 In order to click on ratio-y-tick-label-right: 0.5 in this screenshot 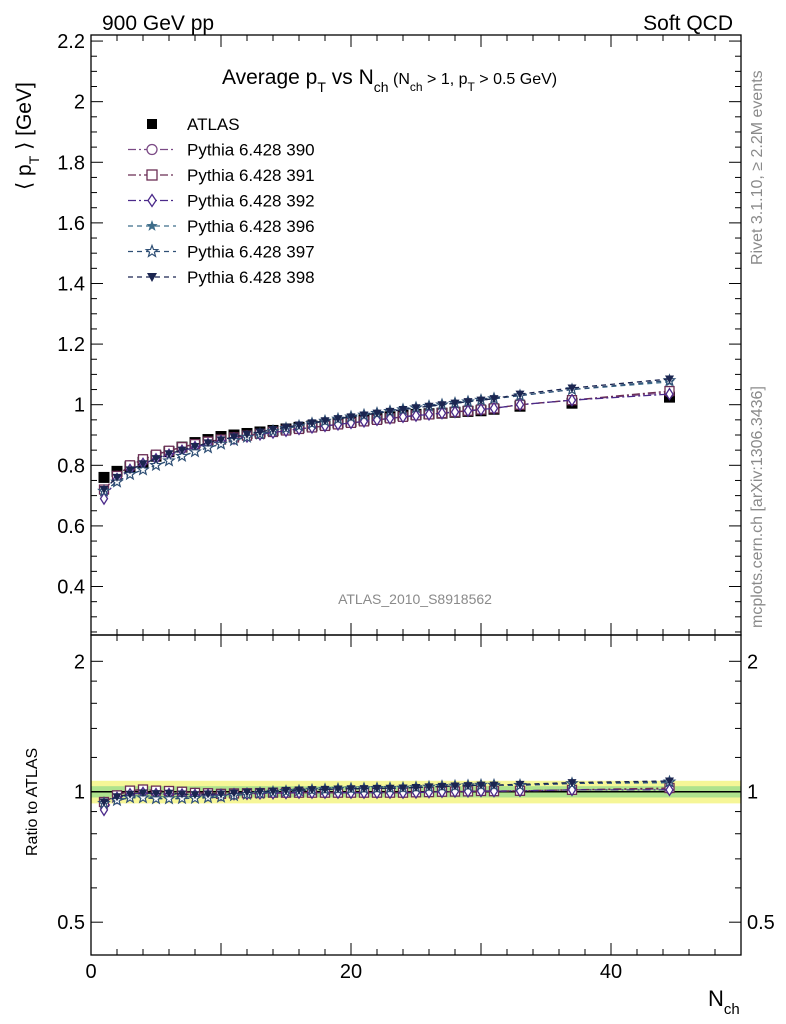, I will do `click(761, 923)`.